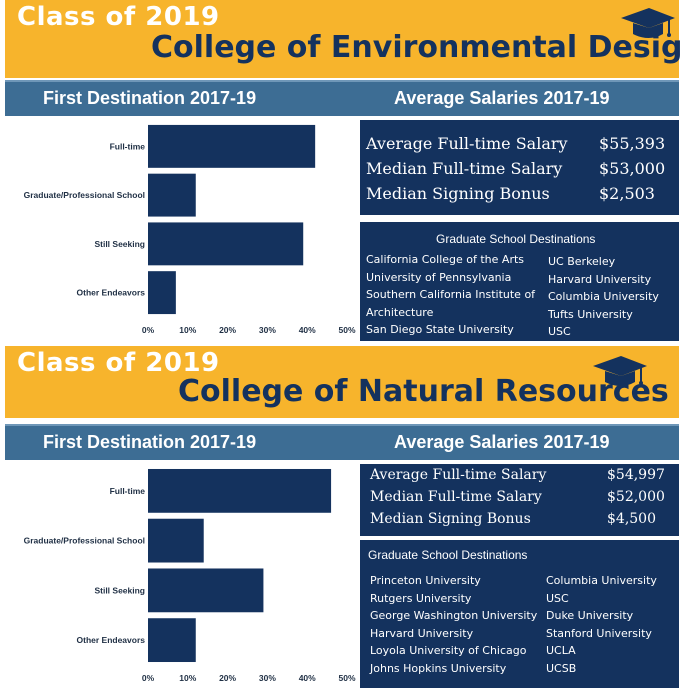  Describe the element at coordinates (425, 580) in the screenshot. I see `grad-school-item: Princeton University` at that location.